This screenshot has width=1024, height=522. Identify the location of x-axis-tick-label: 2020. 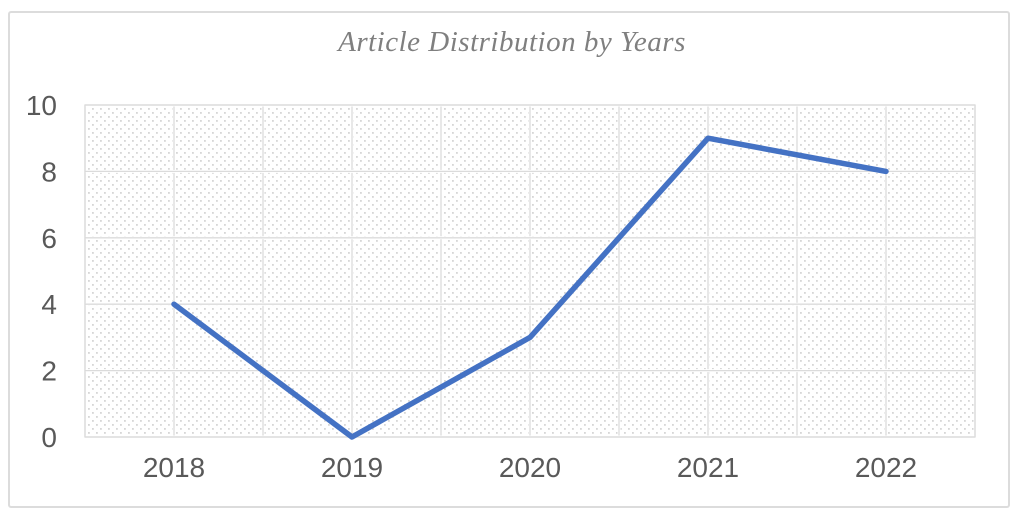
(530, 467).